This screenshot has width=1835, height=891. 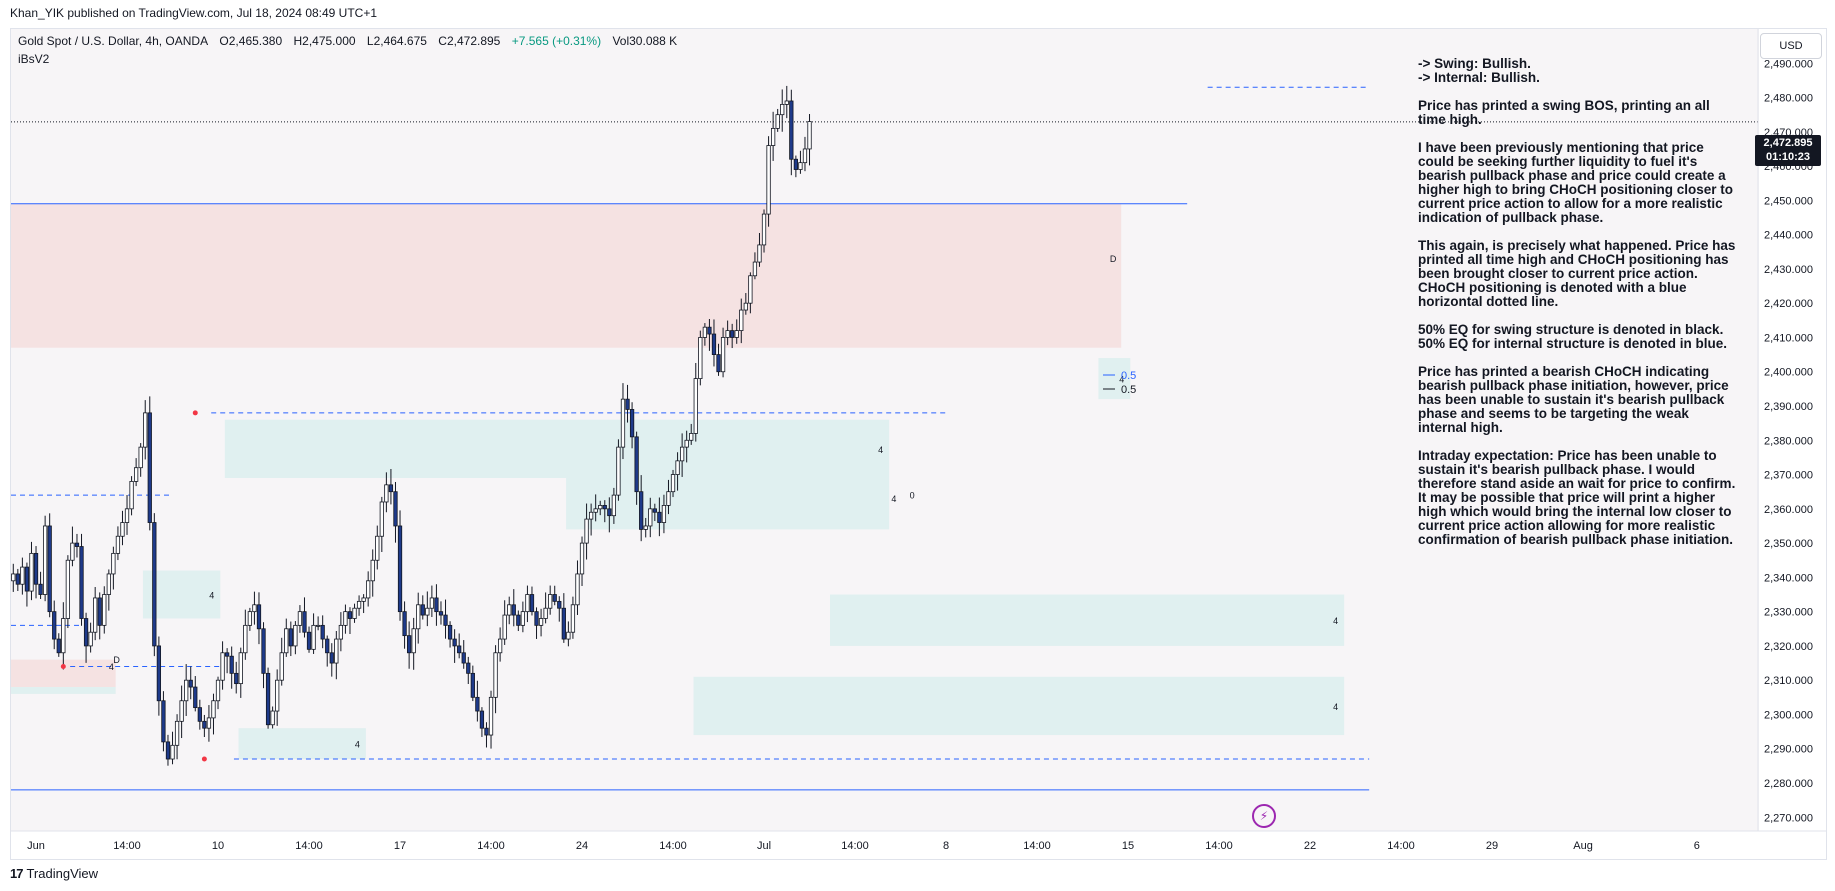 What do you see at coordinates (1788, 647) in the screenshot?
I see `y-tick-label: 2,320.000` at bounding box center [1788, 647].